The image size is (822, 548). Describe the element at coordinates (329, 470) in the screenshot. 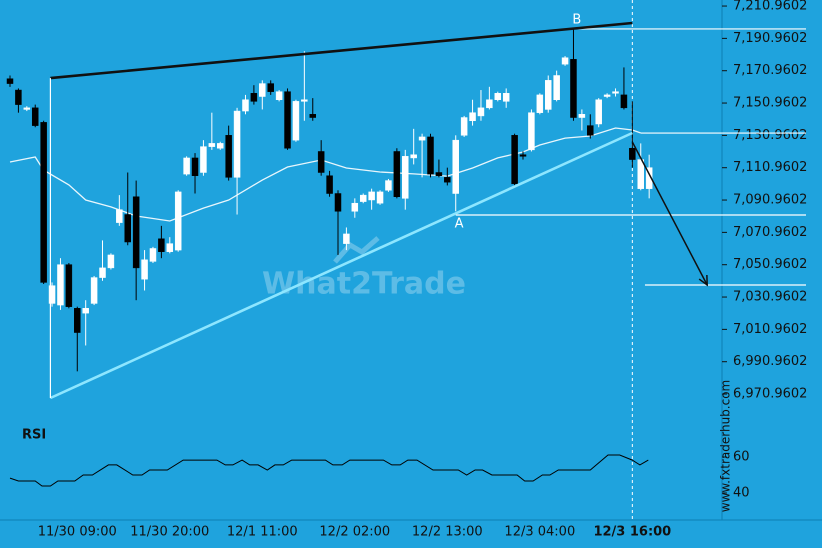

I see `rsi-line` at that location.